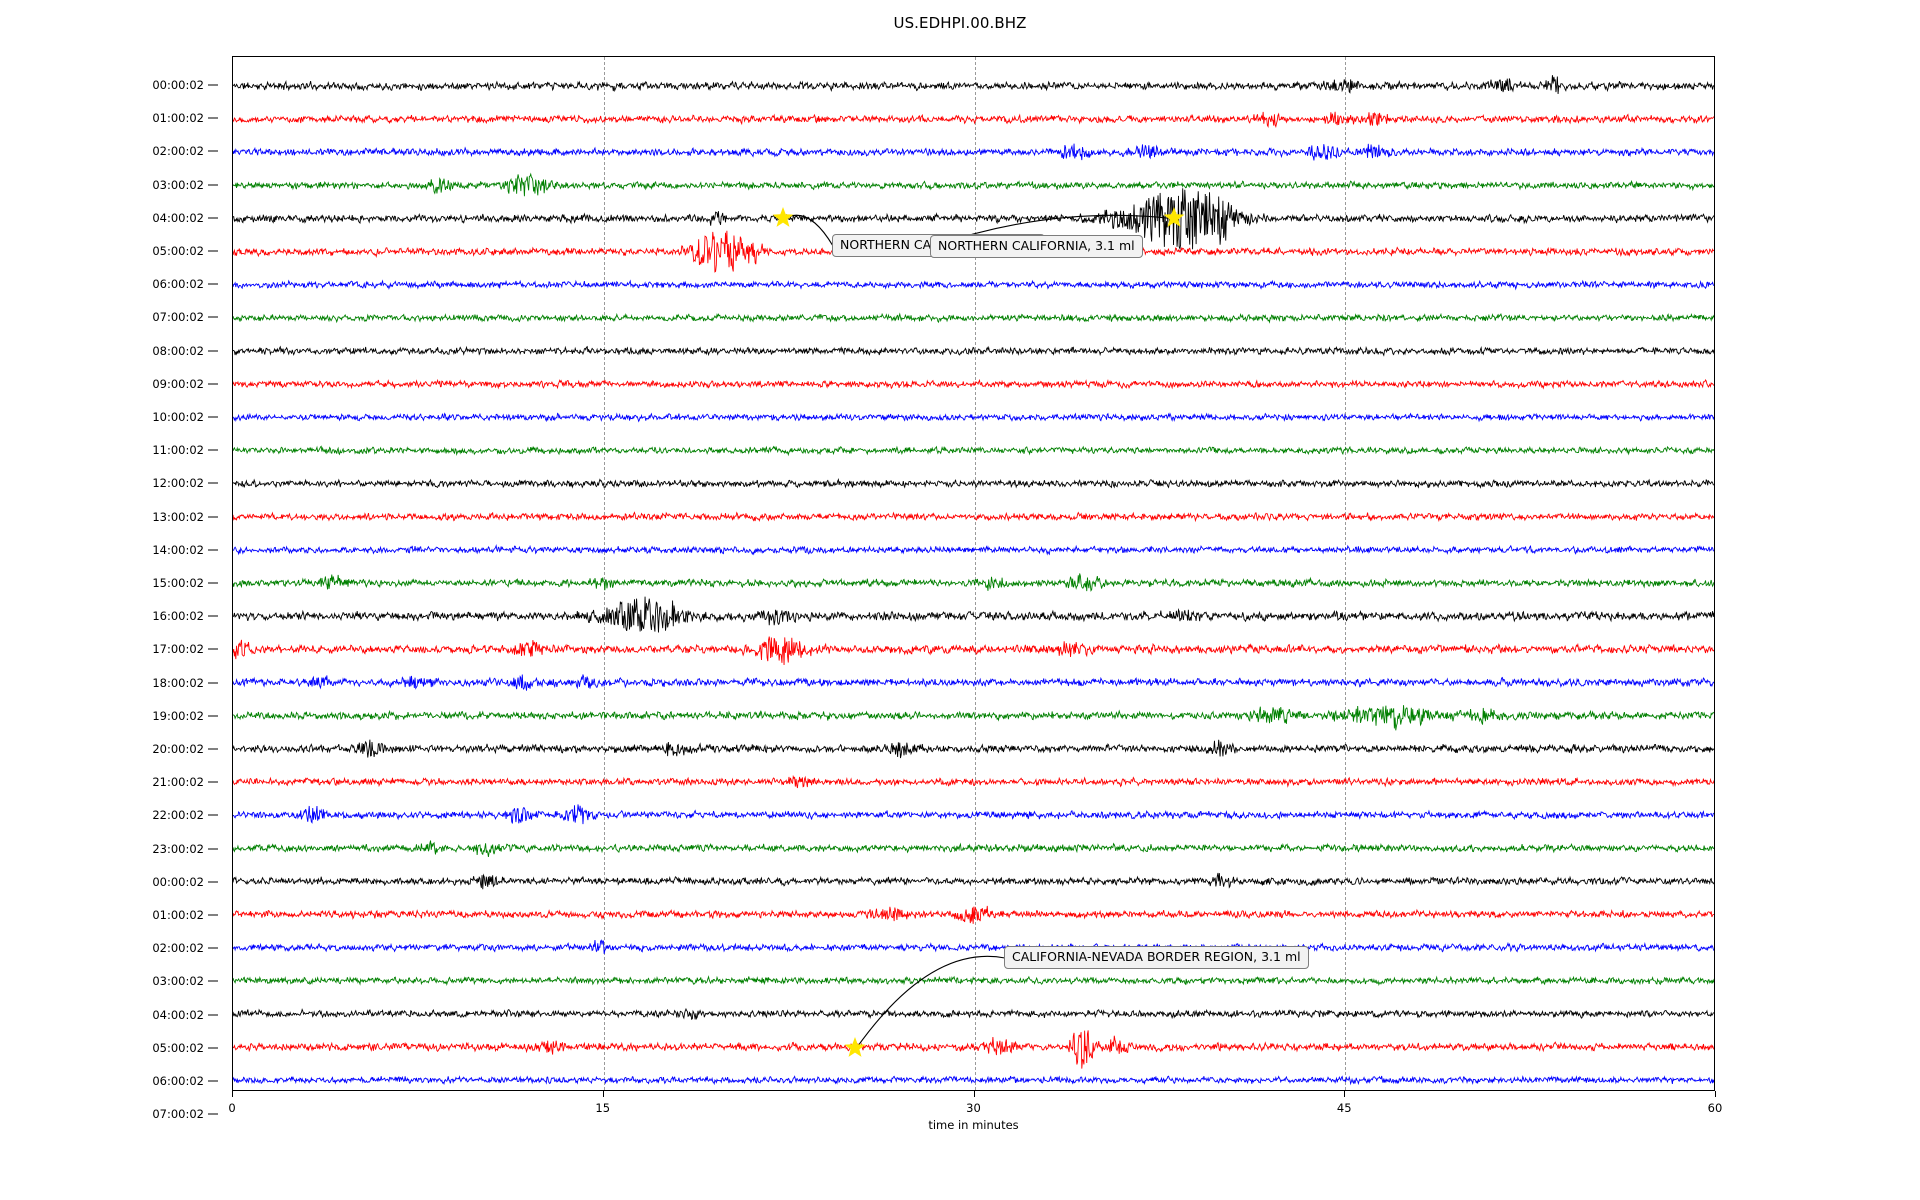  What do you see at coordinates (178, 649) in the screenshot?
I see `y-tick-label-17: 17:00:02` at bounding box center [178, 649].